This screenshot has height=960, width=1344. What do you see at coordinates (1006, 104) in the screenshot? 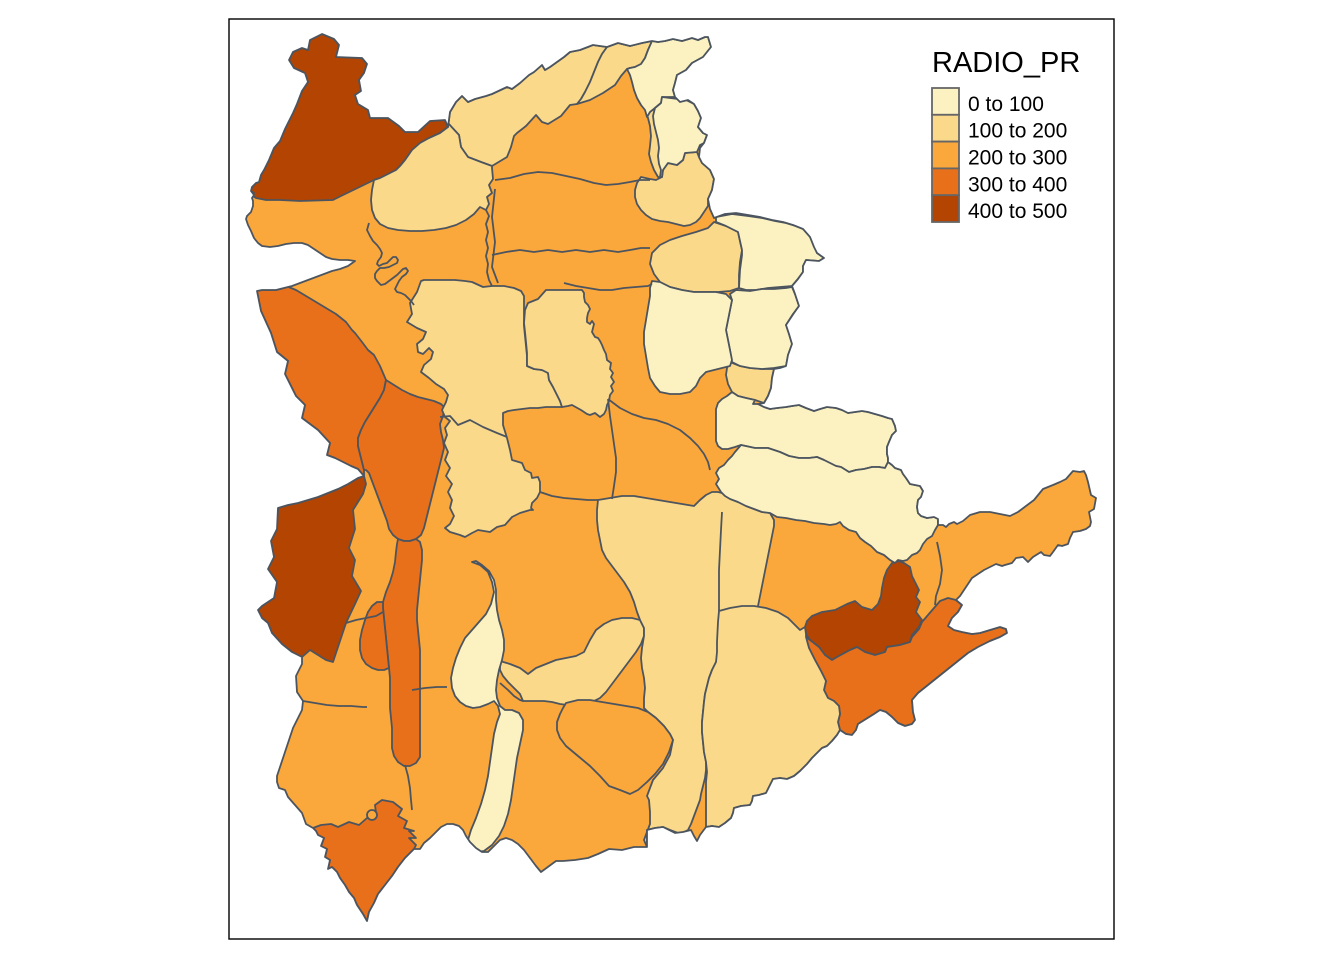
I see `svg-text: 0 to 100` at bounding box center [1006, 104].